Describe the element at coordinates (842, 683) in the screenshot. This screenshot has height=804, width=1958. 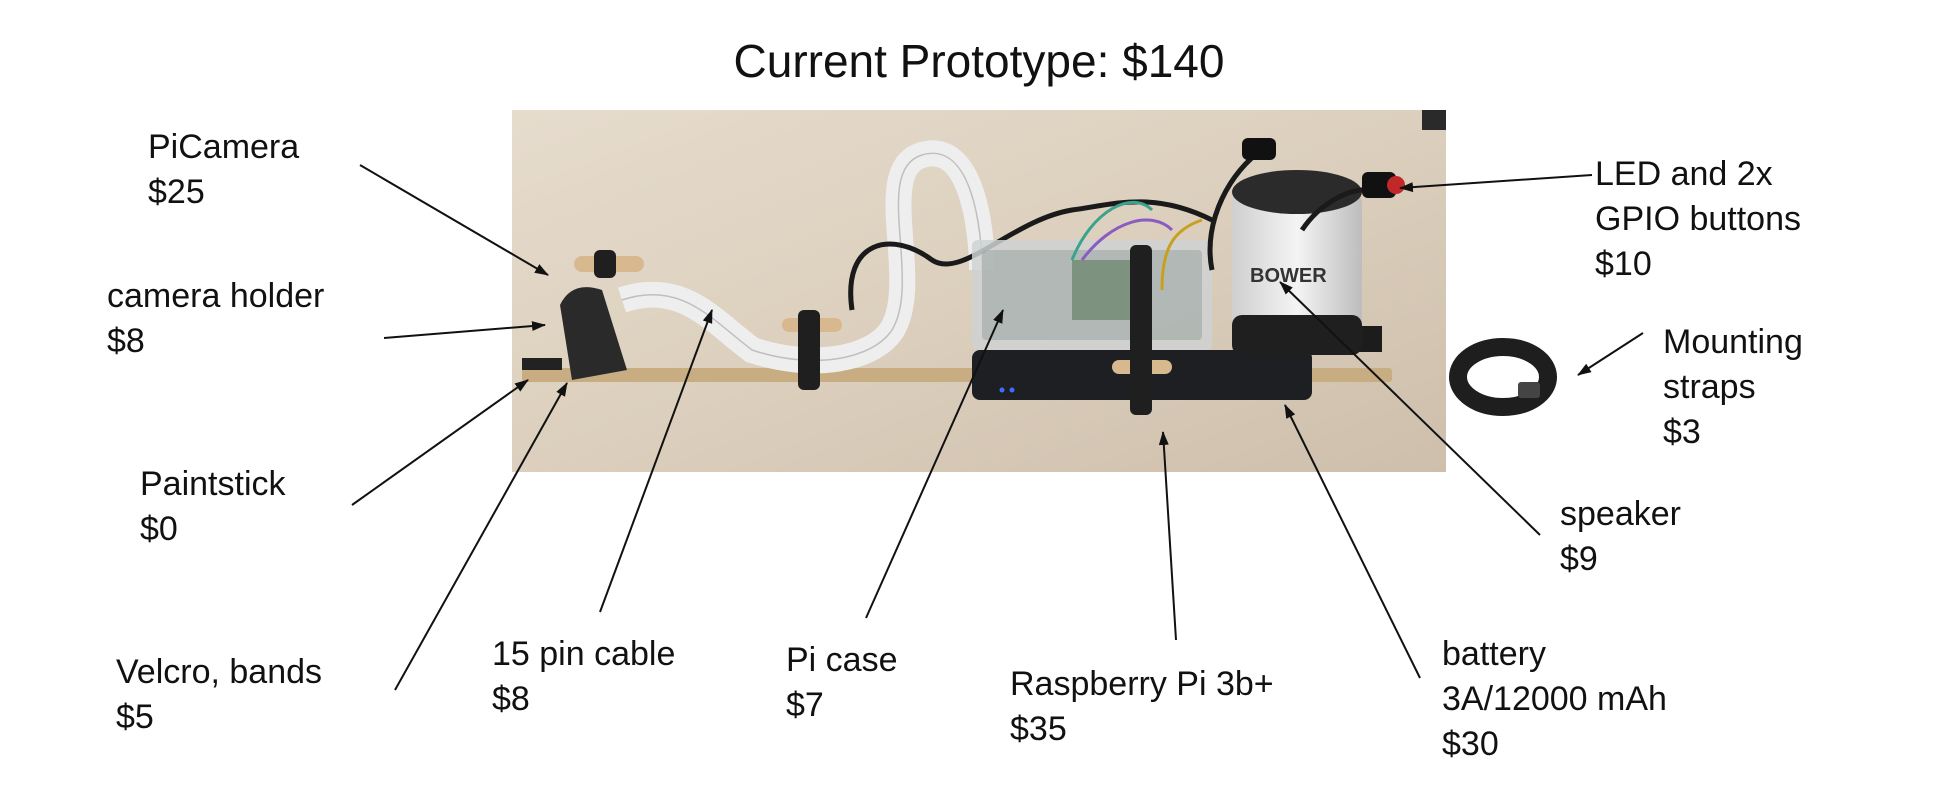
I see `label-pi-case: Pi case $7` at that location.